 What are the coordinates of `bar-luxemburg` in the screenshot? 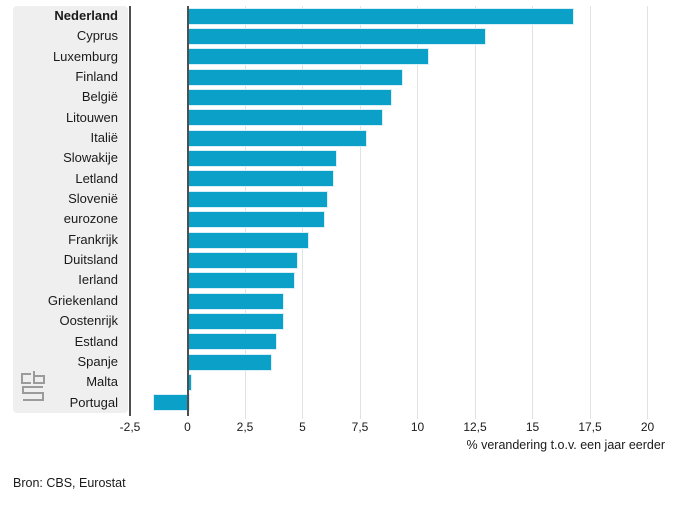 It's located at (308, 57).